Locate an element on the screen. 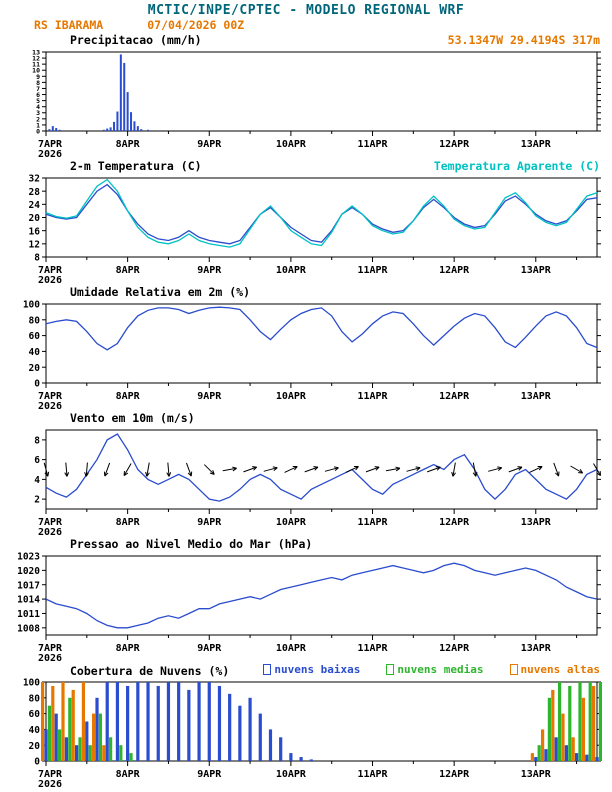 This screenshot has width=612, height=792. svg-text: 1020 is located at coordinates (28, 571).